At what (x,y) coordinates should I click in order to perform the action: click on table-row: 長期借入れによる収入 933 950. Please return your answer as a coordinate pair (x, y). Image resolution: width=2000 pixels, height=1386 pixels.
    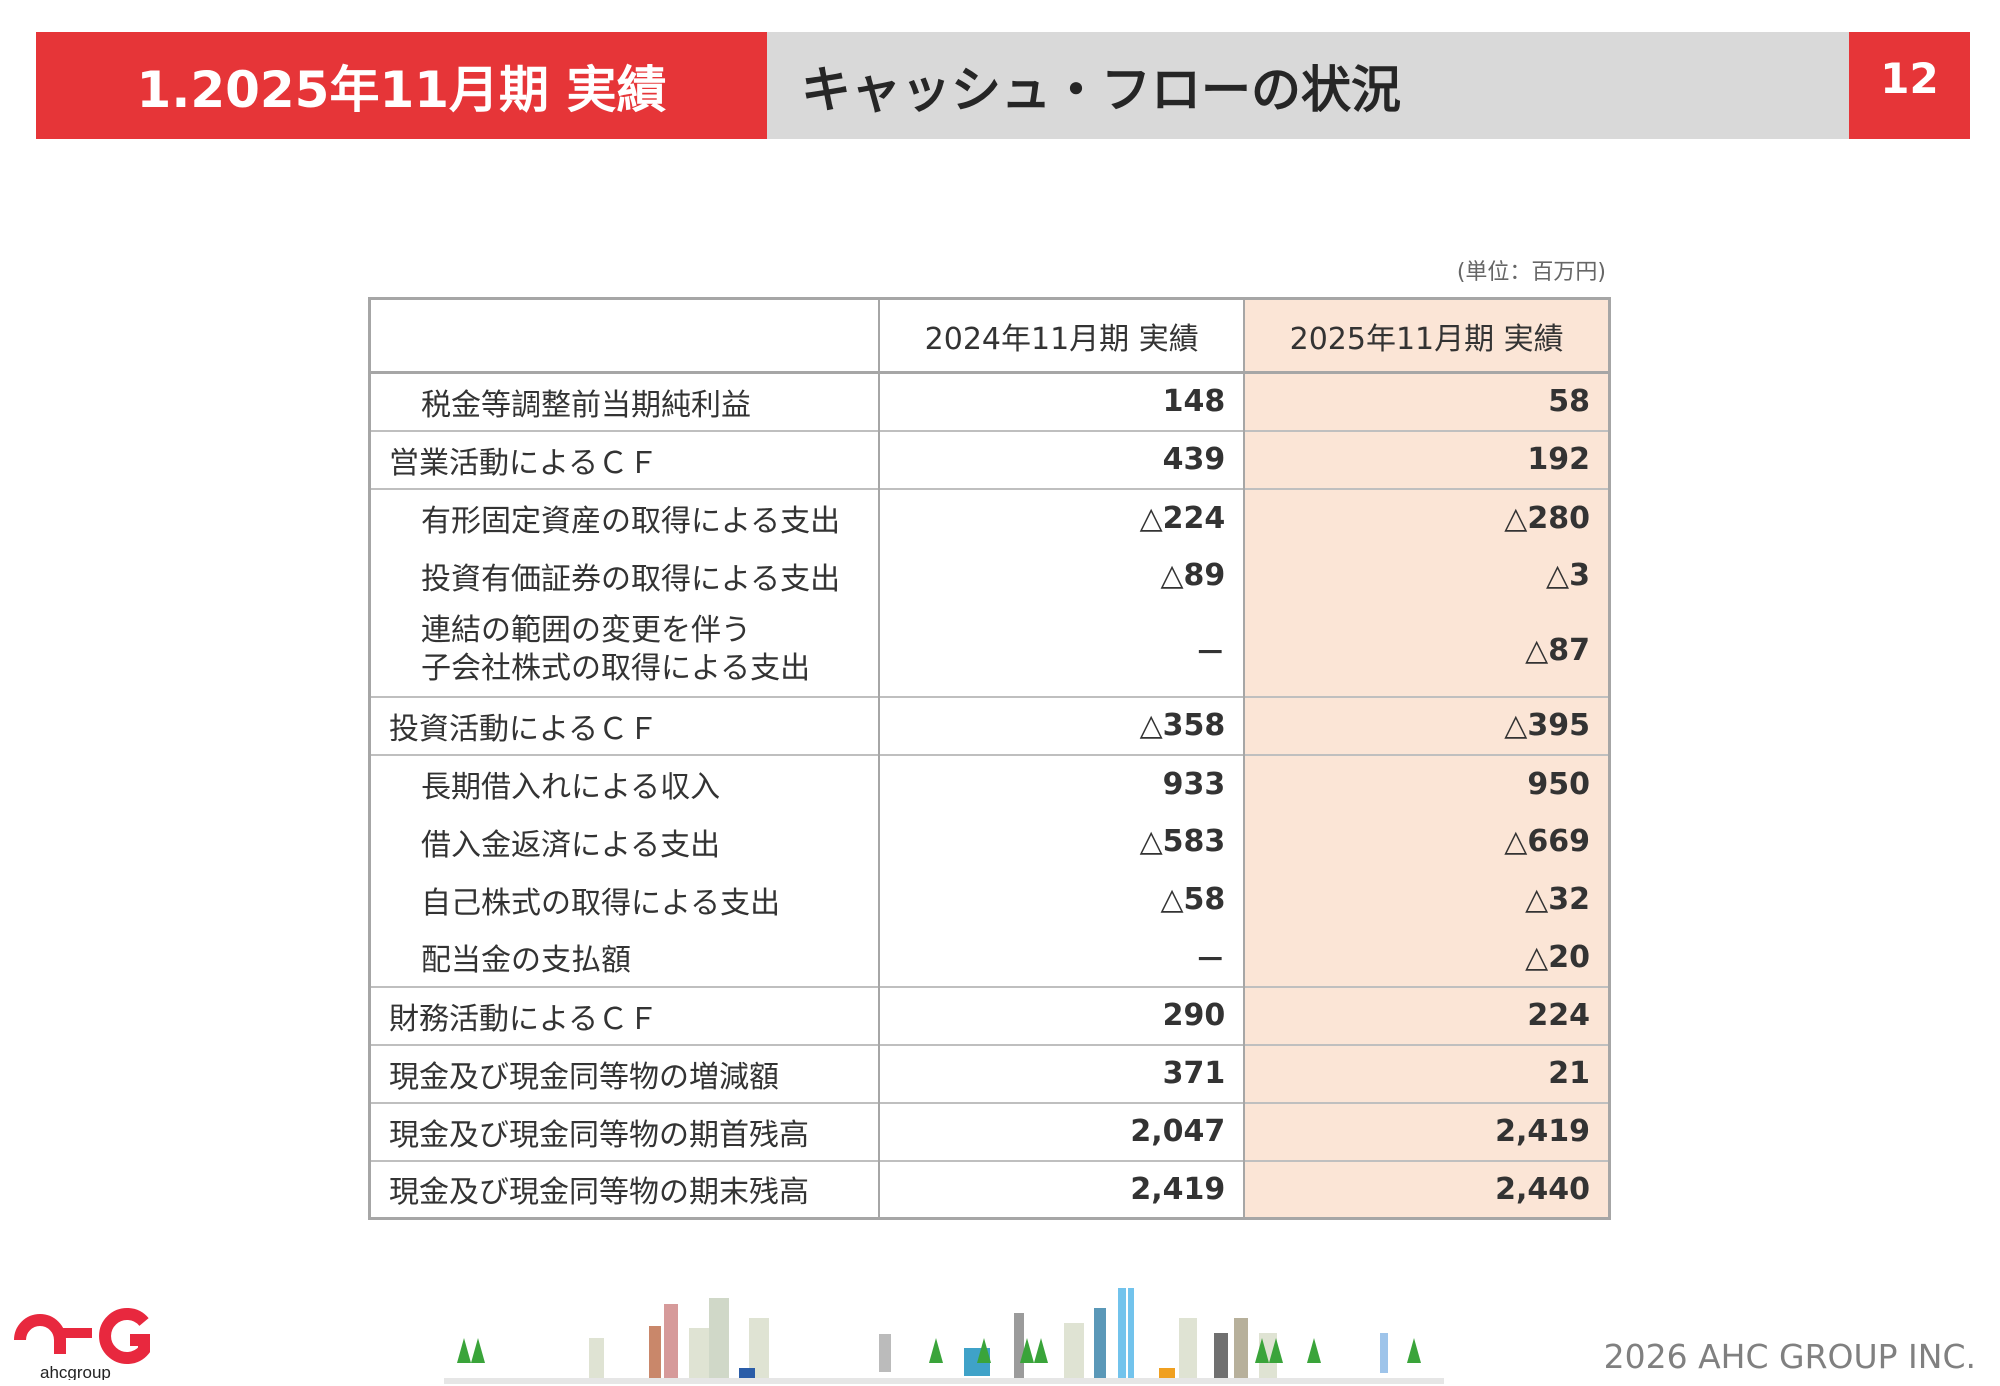
    Looking at the image, I should click on (989, 783).